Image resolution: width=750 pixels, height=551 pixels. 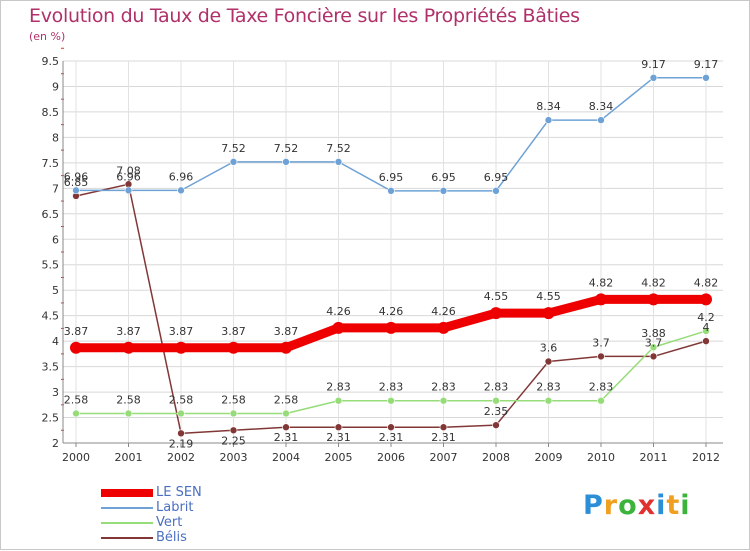 I want to click on y-tick-label: 4.5, so click(x=51, y=316).